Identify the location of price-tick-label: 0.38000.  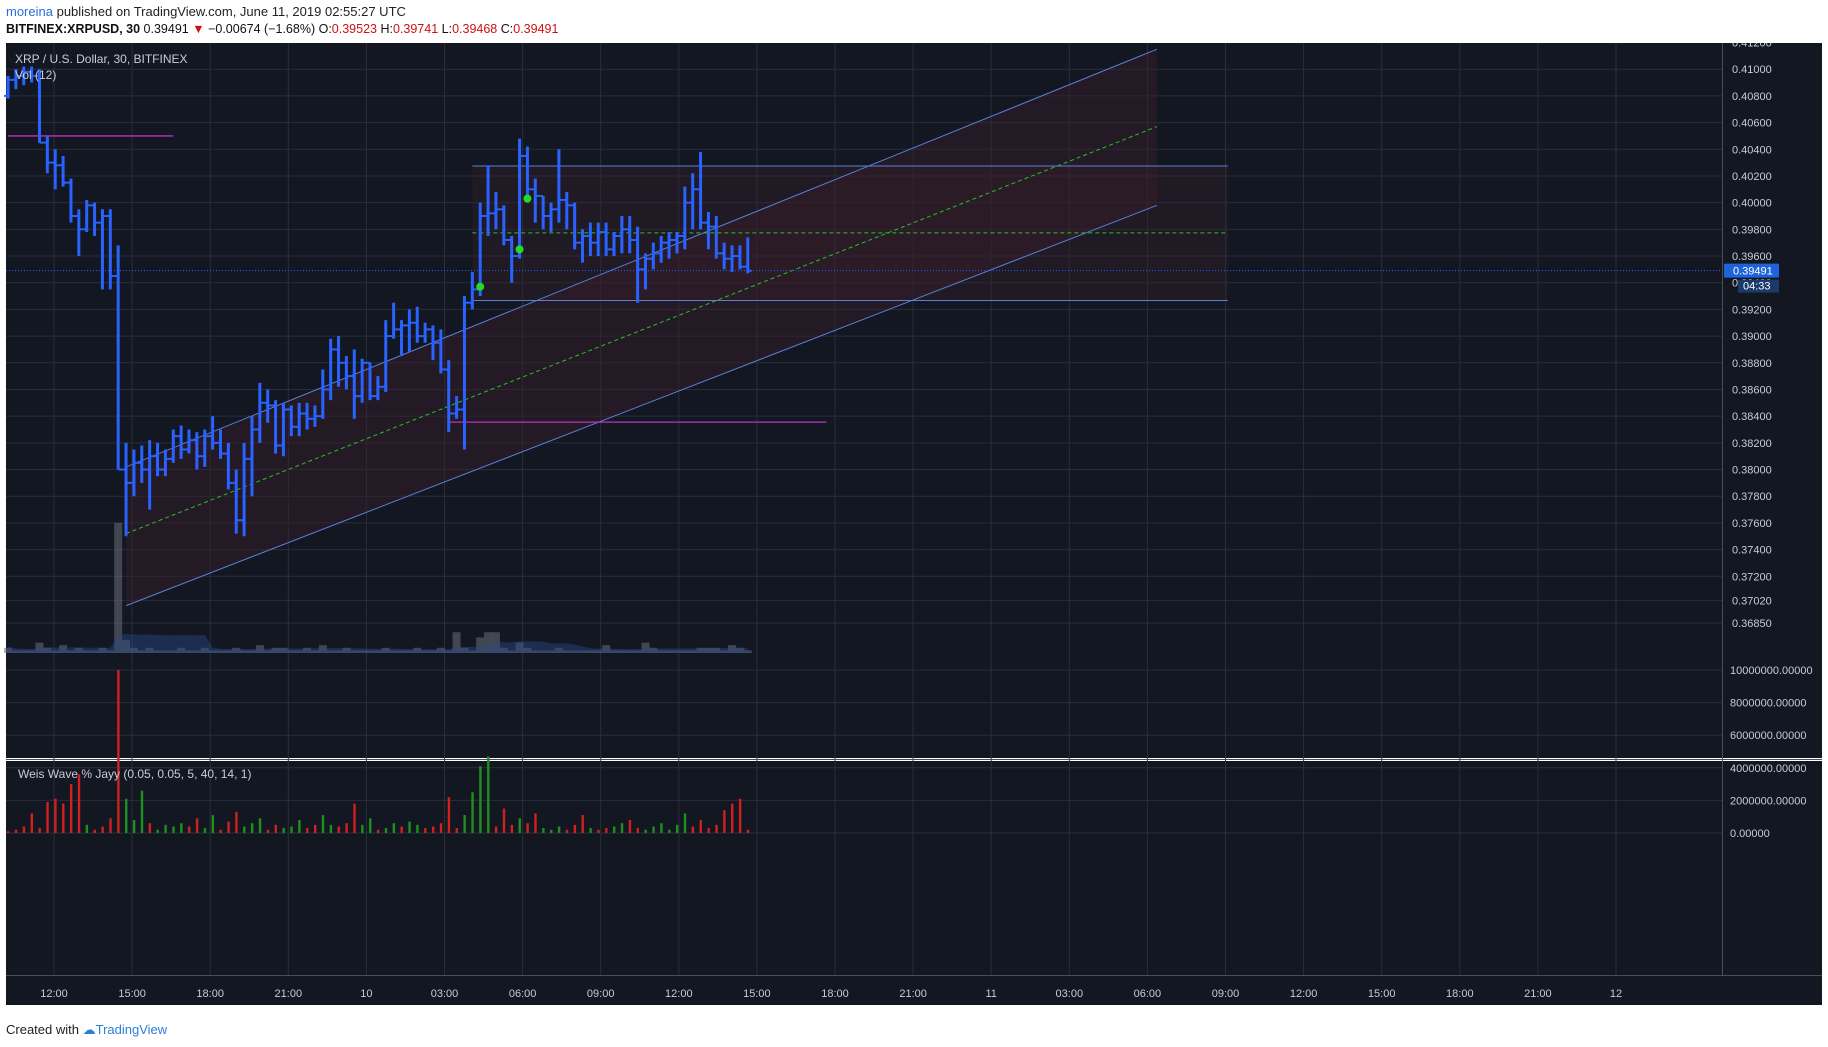
(1752, 471).